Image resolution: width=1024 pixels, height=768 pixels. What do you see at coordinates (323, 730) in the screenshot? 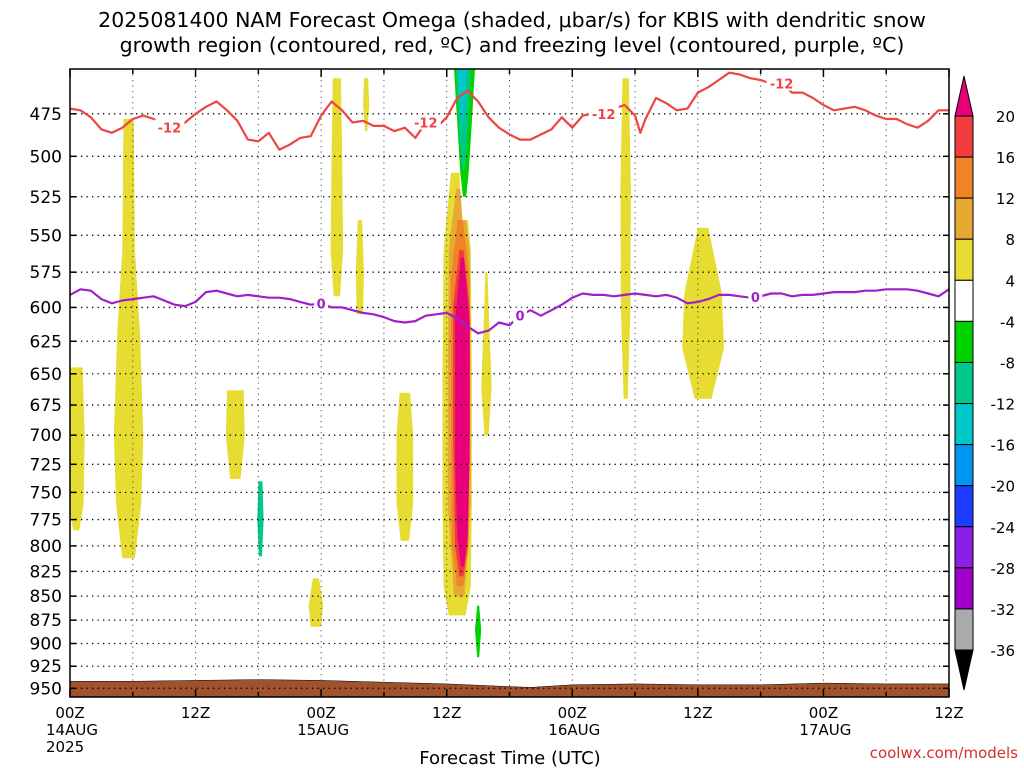
I see `xtick-label-2-1: 15AUG` at bounding box center [323, 730].